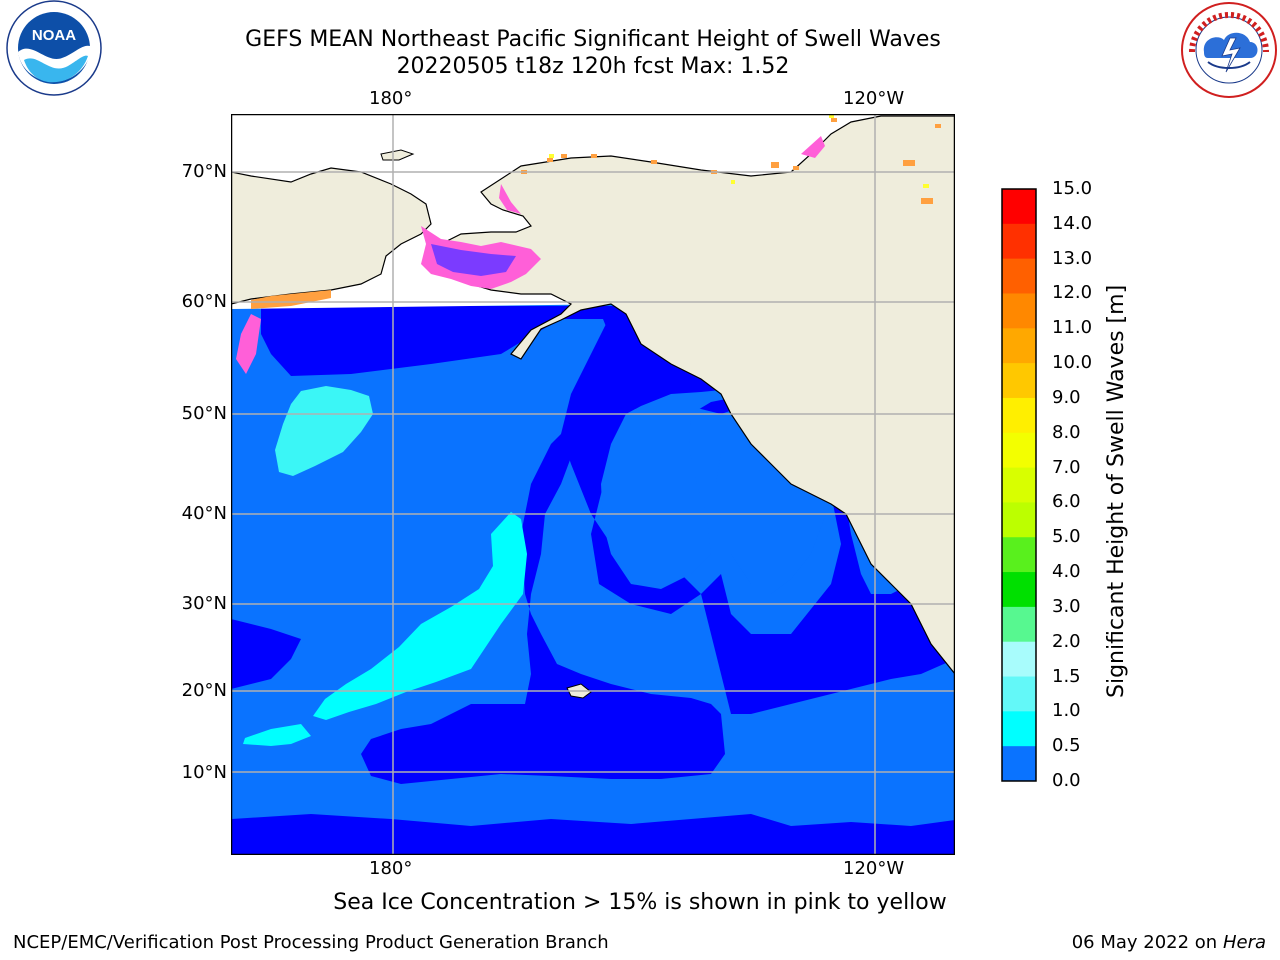 This screenshot has width=1280, height=960. What do you see at coordinates (874, 868) in the screenshot?
I see `lon-label-bottom-120w: 120°W` at bounding box center [874, 868].